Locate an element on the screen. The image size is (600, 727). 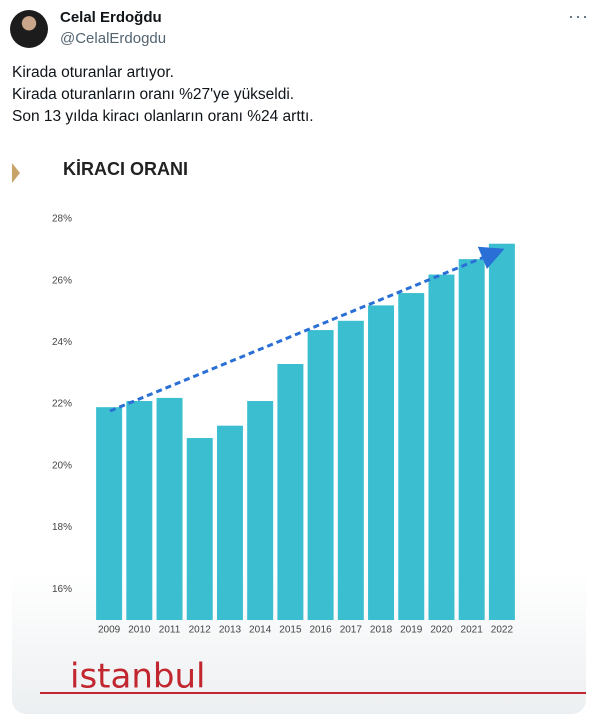
tweet-text: Kirada oturanlar artıyor. is located at coordinates (93, 72).